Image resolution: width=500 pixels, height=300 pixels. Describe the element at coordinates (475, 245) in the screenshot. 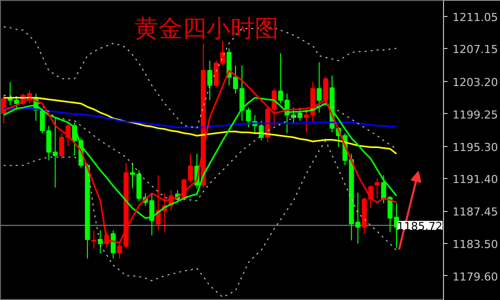

I see `y-tick-label: 1183.50` at that location.